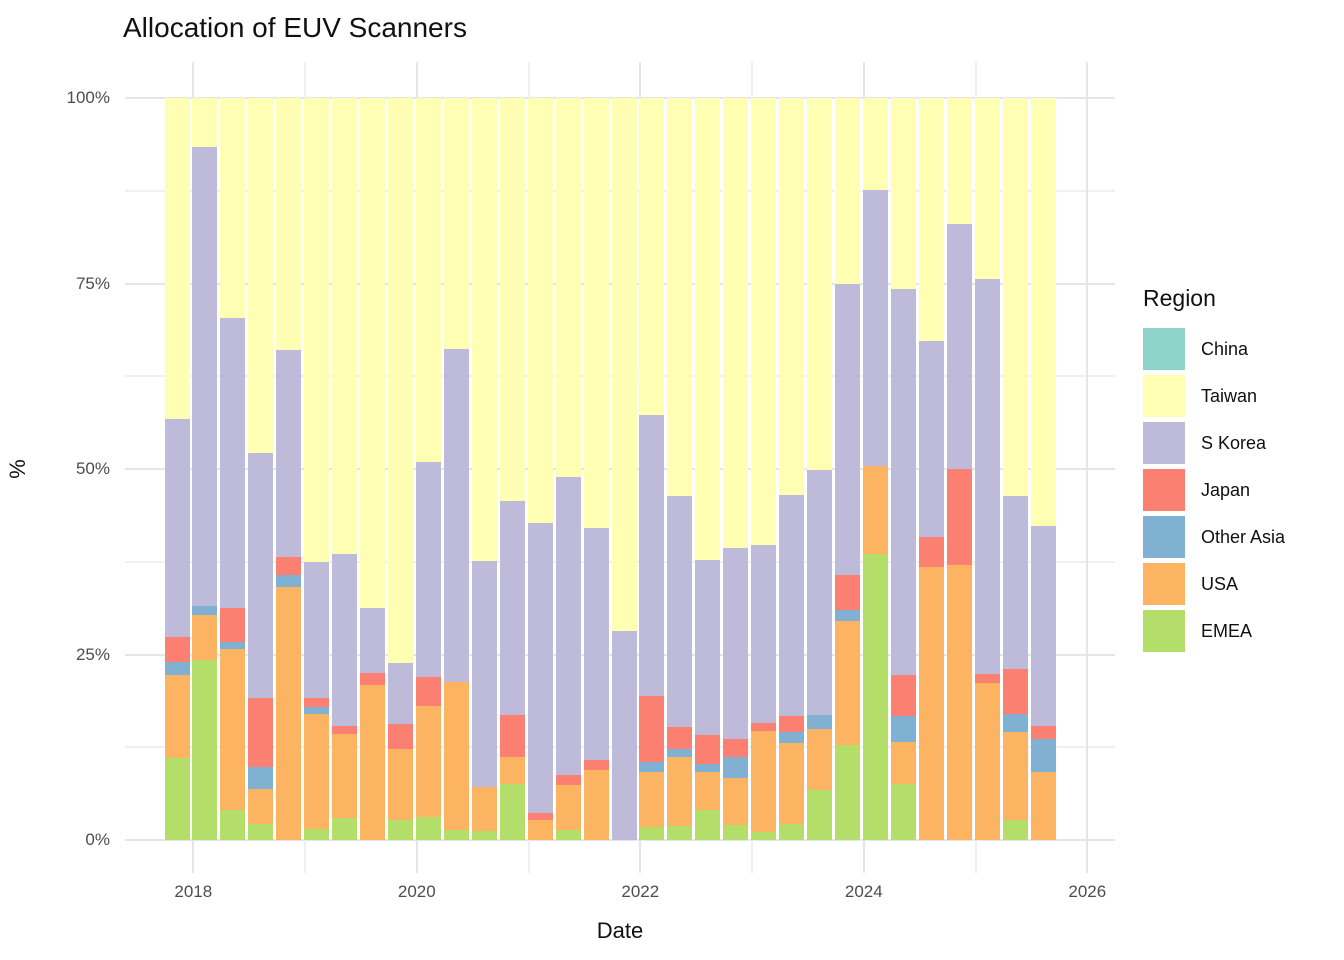  What do you see at coordinates (1227, 630) in the screenshot?
I see `legend-label: EMEA` at bounding box center [1227, 630].